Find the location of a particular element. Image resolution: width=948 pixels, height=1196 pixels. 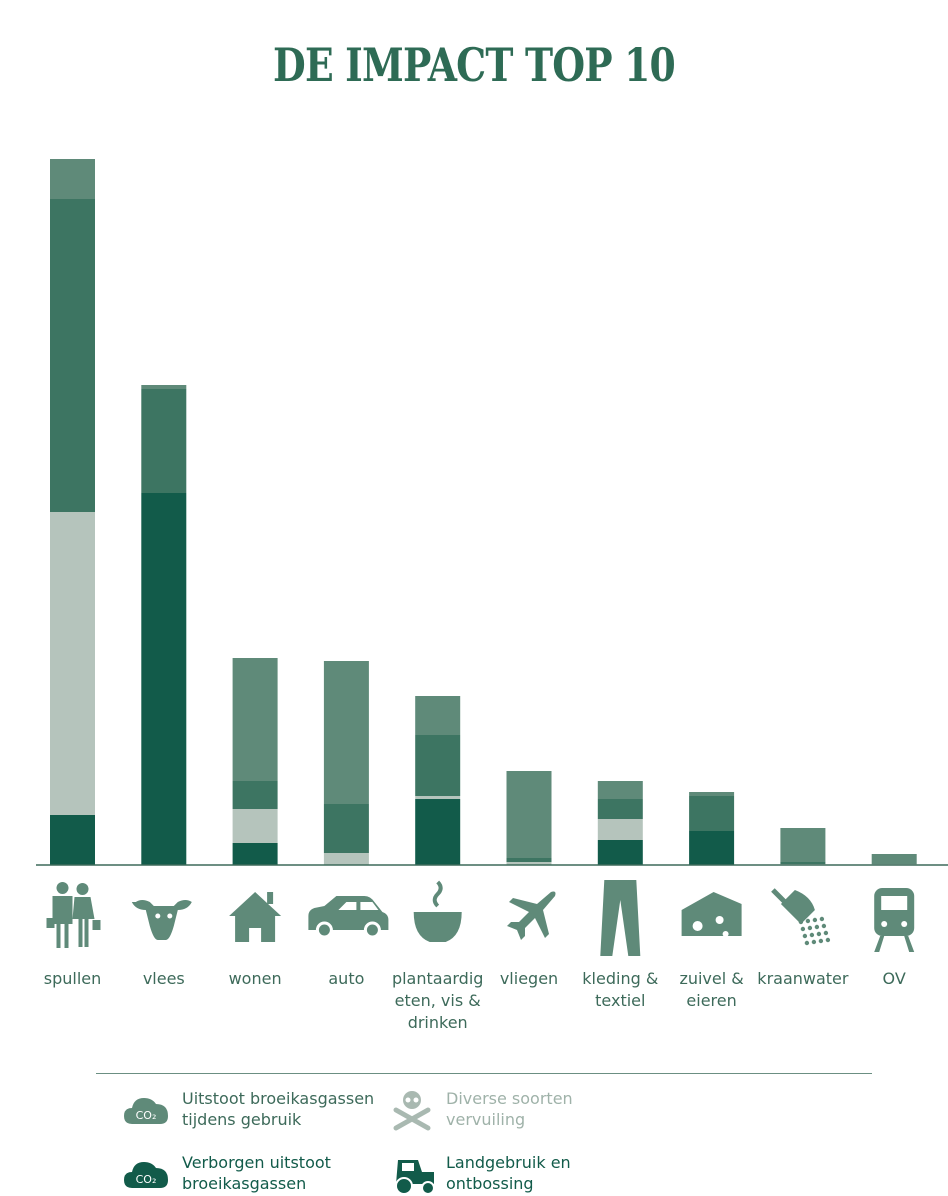

house-icon is located at coordinates (255, 917).